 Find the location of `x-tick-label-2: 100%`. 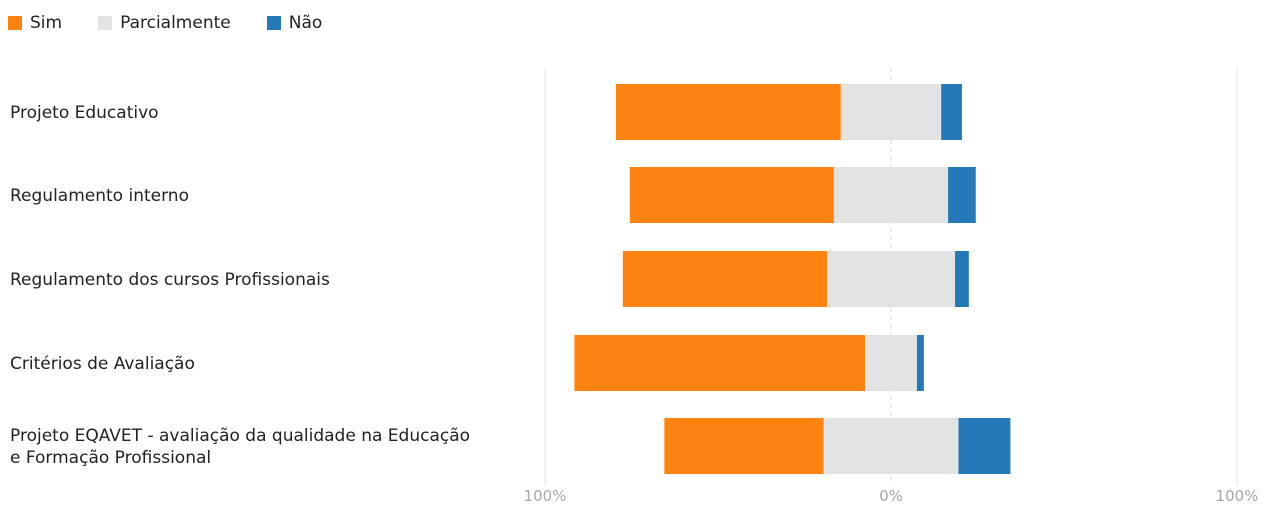

x-tick-label-2: 100% is located at coordinates (1237, 496).